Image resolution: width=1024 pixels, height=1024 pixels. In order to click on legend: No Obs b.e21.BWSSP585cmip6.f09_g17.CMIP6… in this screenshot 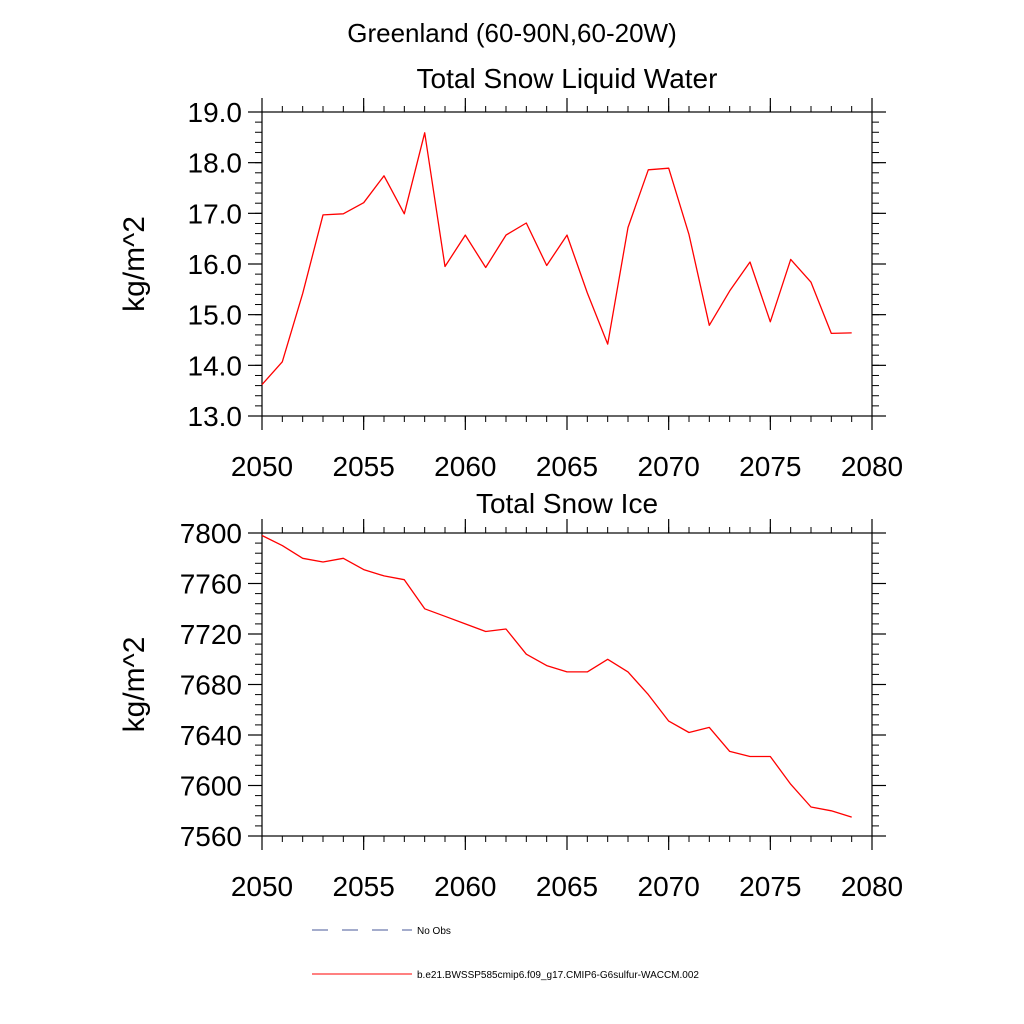, I will do `click(505, 953)`.